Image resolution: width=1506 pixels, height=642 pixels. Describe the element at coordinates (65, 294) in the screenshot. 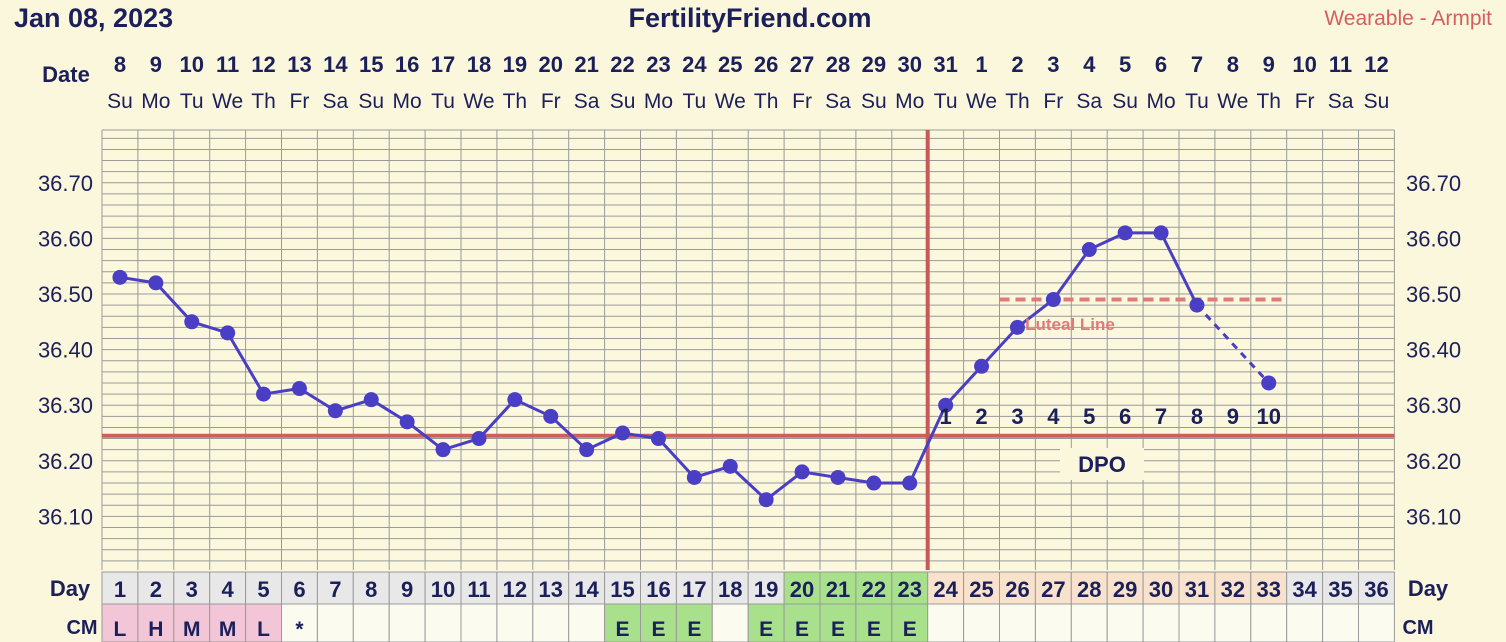

I see `y-tick-label-left: 36.50` at that location.